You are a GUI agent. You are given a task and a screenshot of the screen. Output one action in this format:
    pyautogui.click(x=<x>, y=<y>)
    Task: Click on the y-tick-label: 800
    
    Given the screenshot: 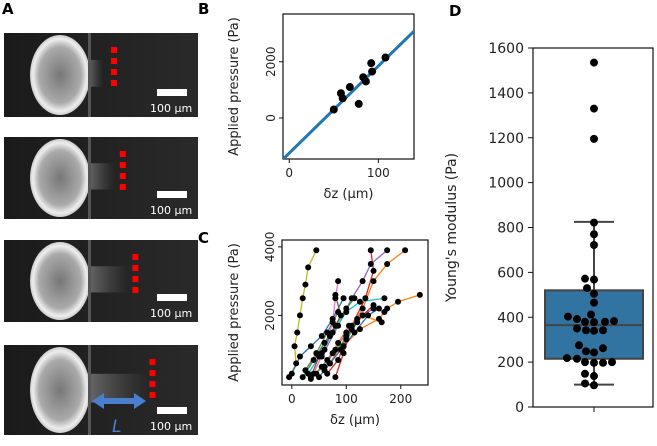 What is the action you would take?
    pyautogui.click(x=510, y=229)
    